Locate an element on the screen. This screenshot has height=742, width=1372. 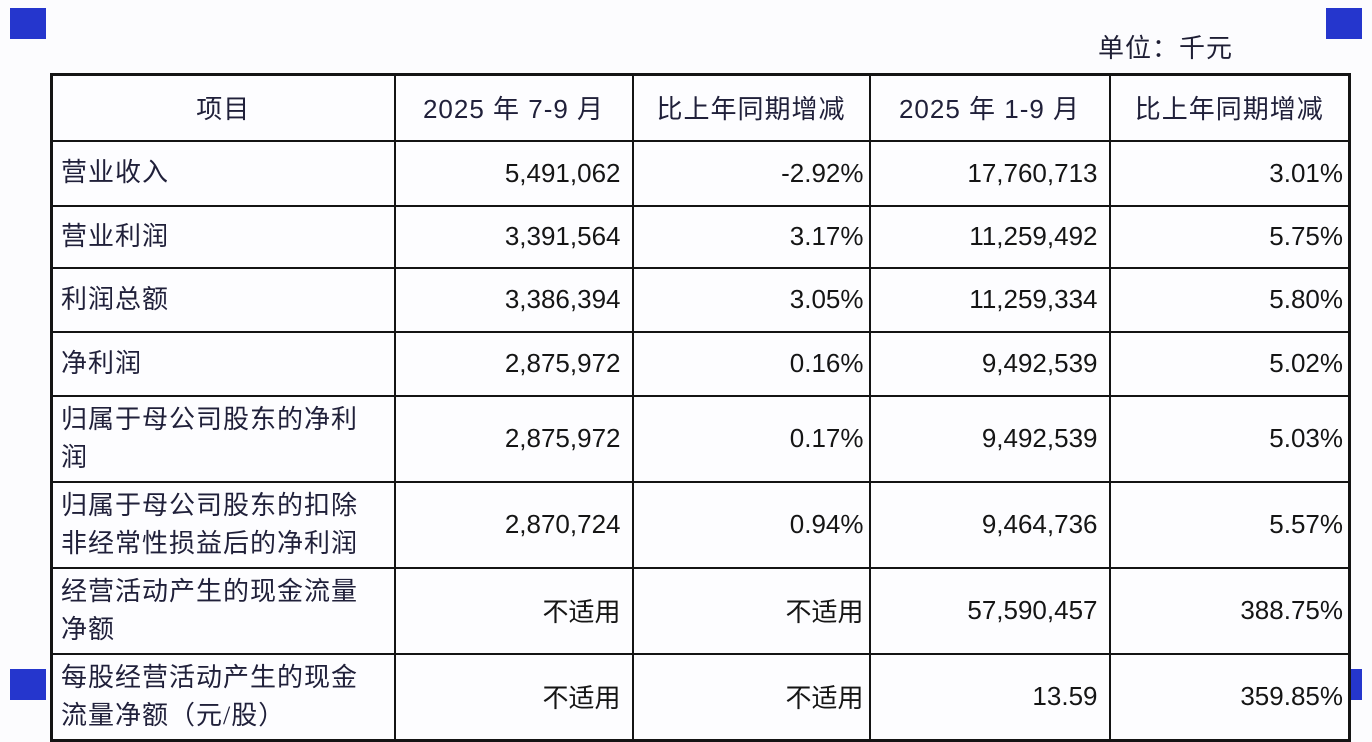
cell-value: 5.80% is located at coordinates (1229, 299).